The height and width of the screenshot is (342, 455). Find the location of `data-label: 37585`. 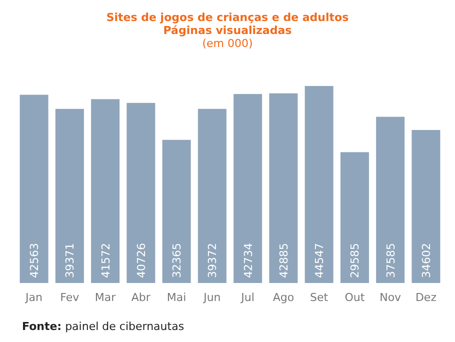

data-label: 37585 is located at coordinates (391, 260).